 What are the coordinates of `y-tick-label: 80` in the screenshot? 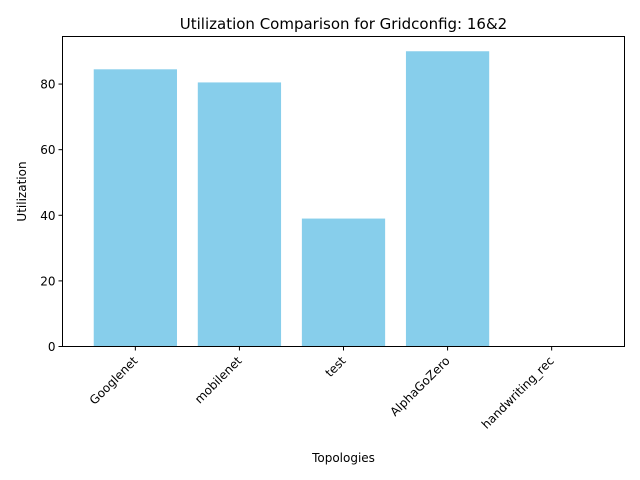 It's located at (47, 85).